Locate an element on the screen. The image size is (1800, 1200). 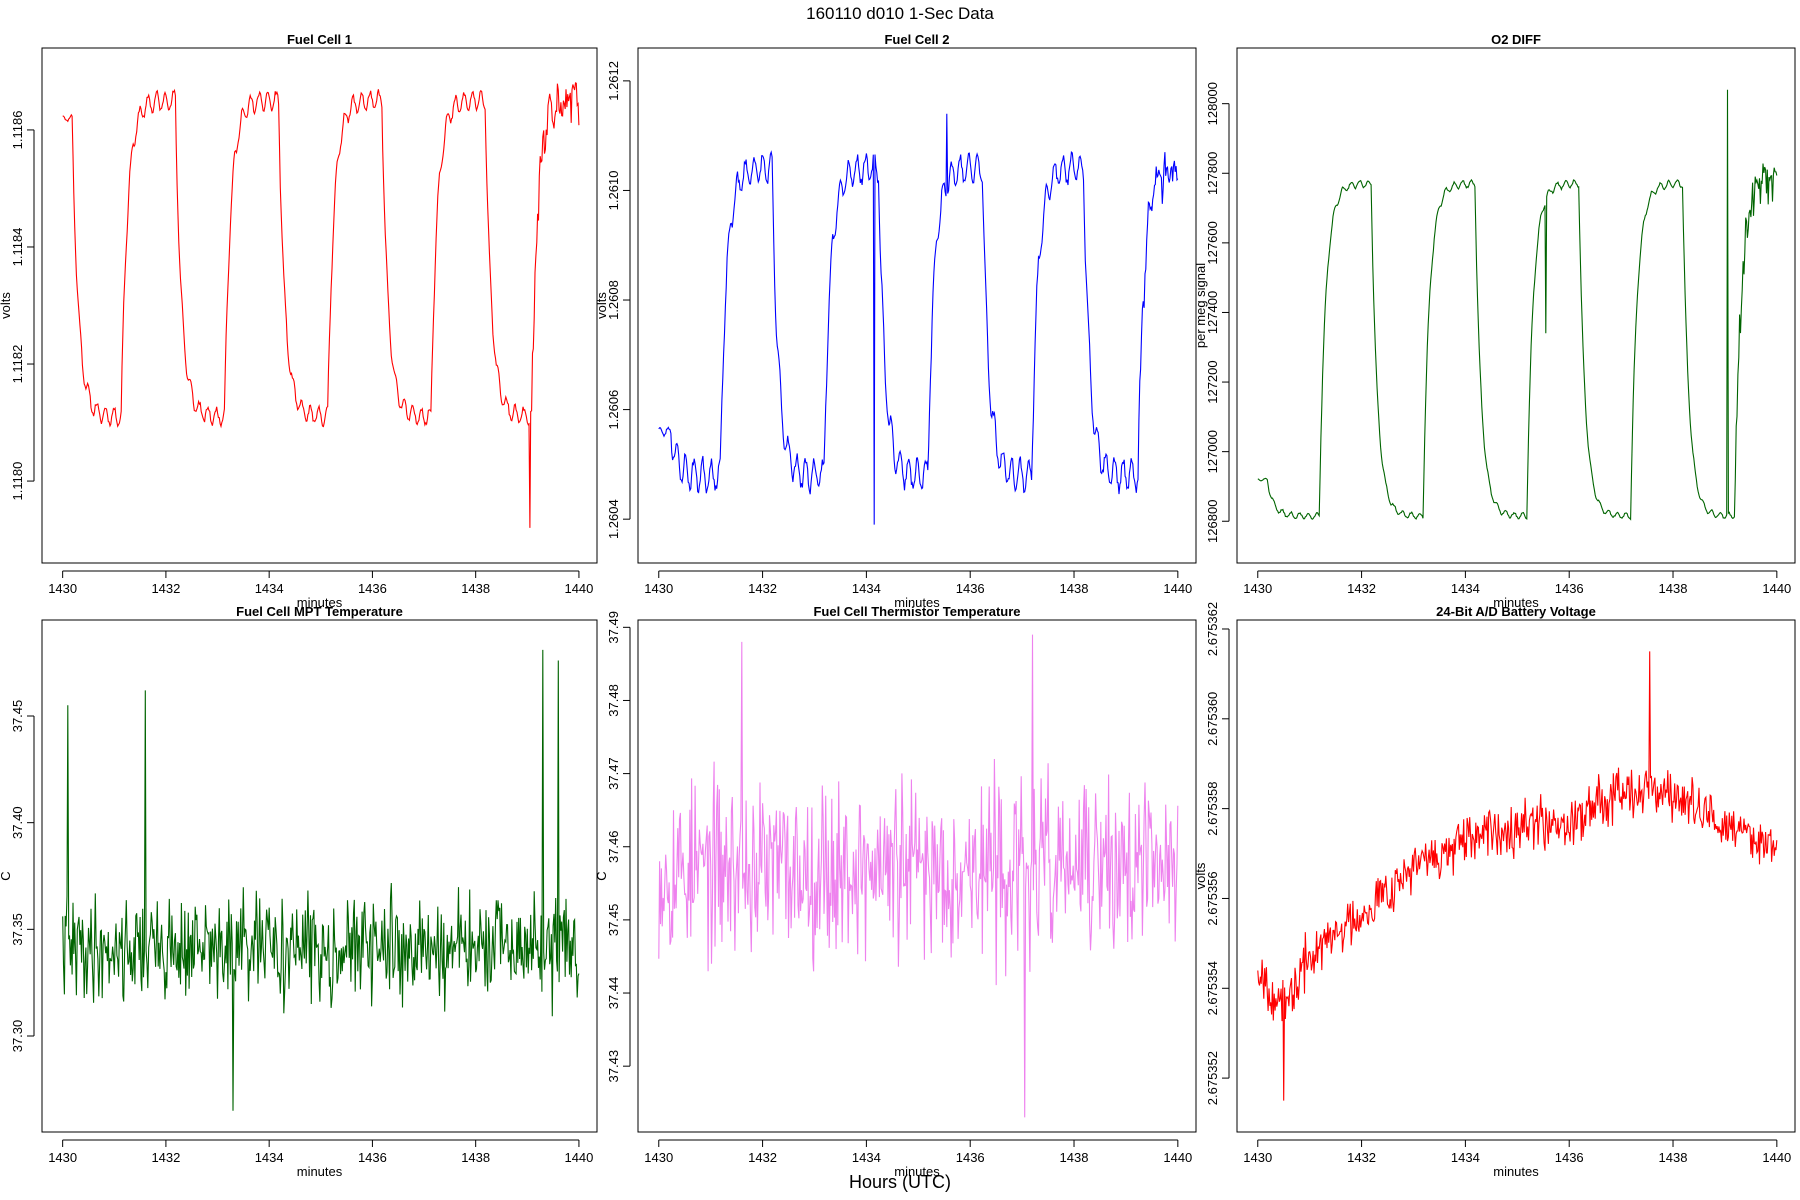
chart-title: Fuel Cell 1 is located at coordinates (319, 39).